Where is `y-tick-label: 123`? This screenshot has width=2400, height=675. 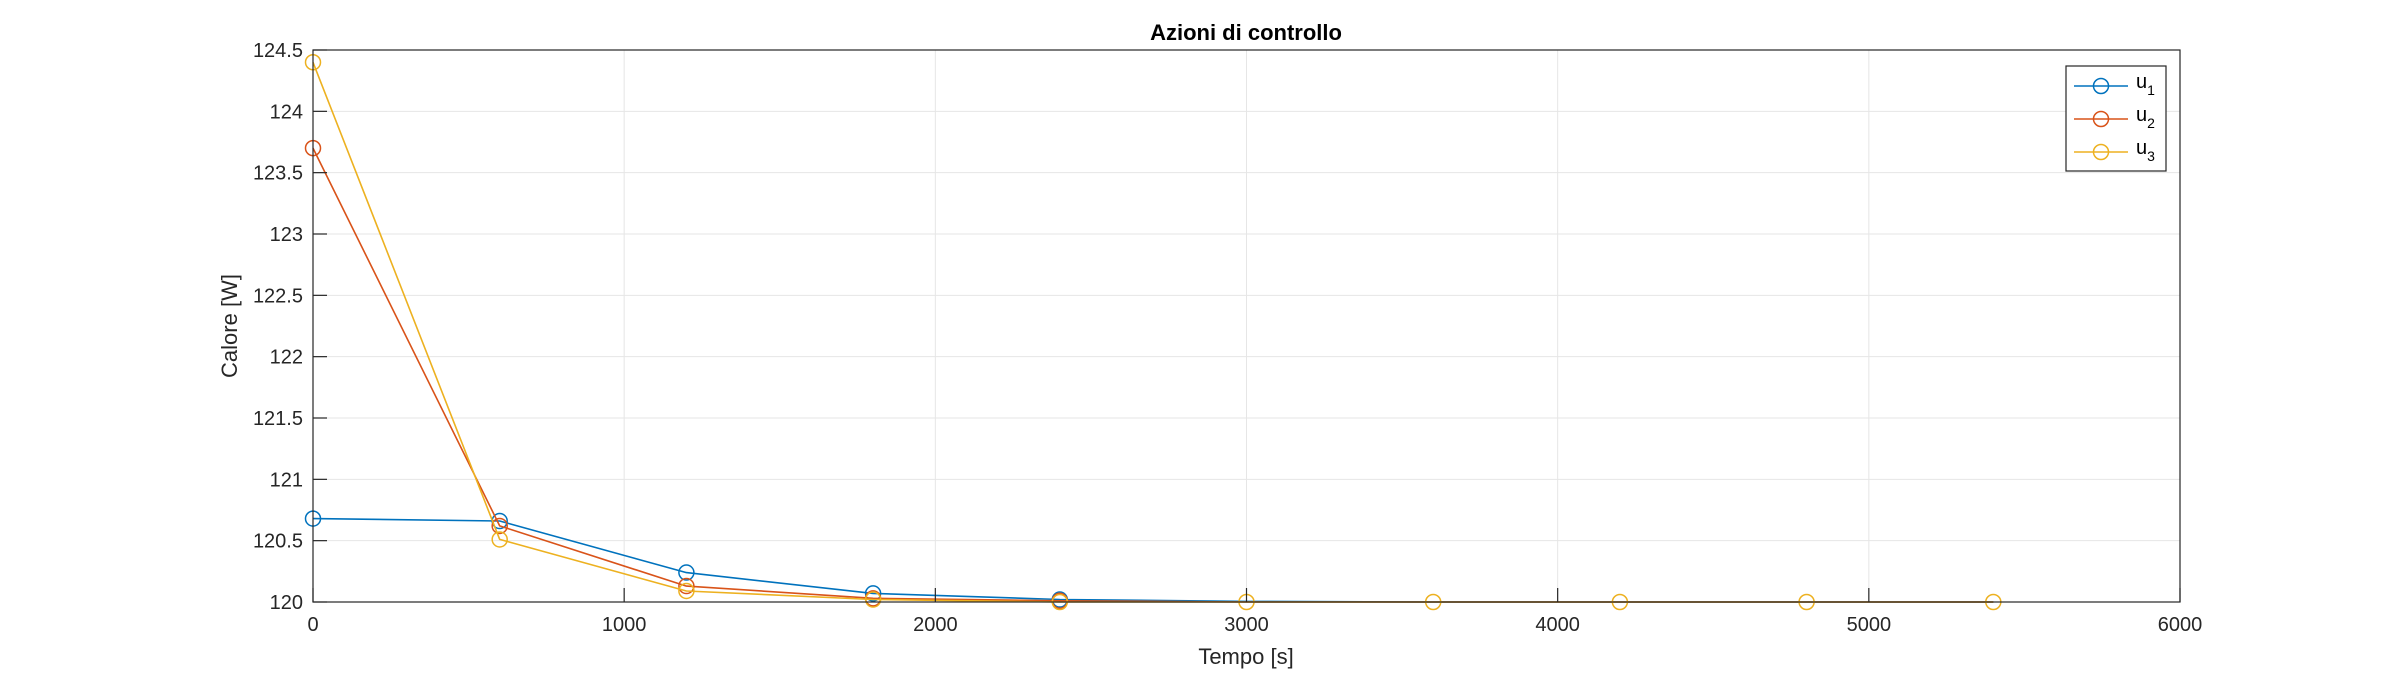 y-tick-label: 123 is located at coordinates (286, 235).